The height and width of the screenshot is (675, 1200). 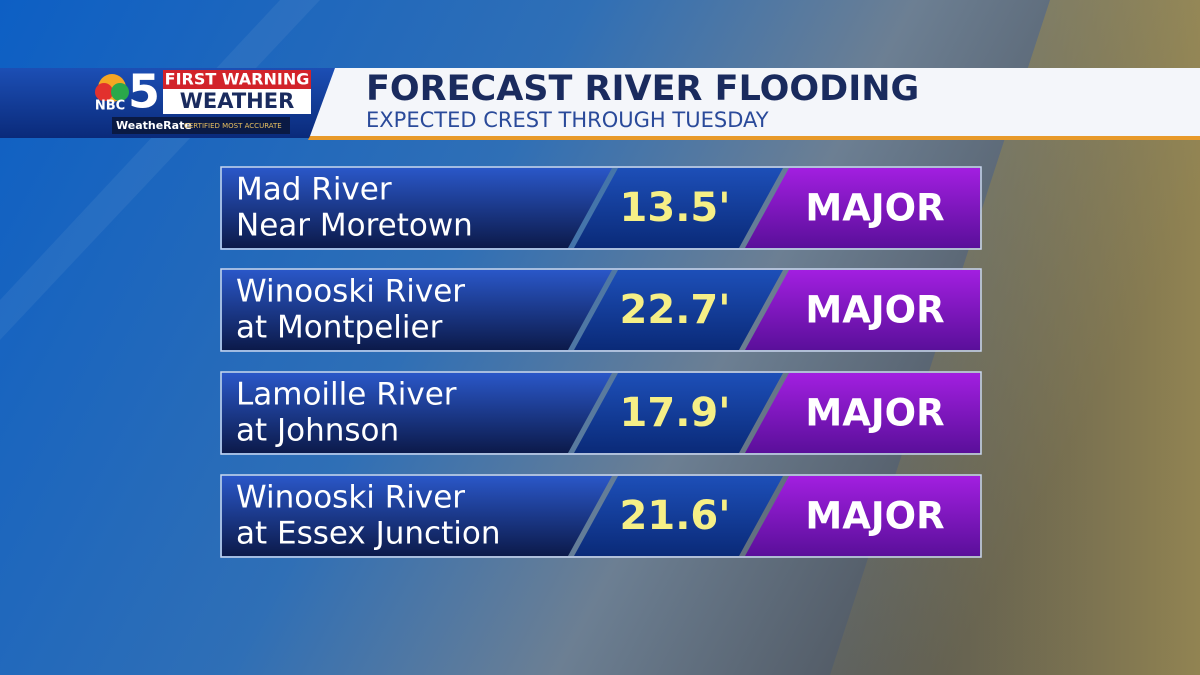 I want to click on line1: FIRST WARNING, so click(x=237, y=79).